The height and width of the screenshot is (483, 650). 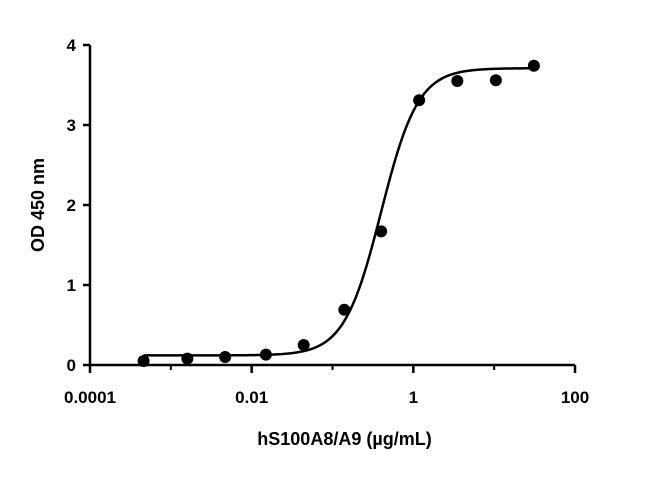 What do you see at coordinates (71, 285) in the screenshot?
I see `y-tick-label: 1` at bounding box center [71, 285].